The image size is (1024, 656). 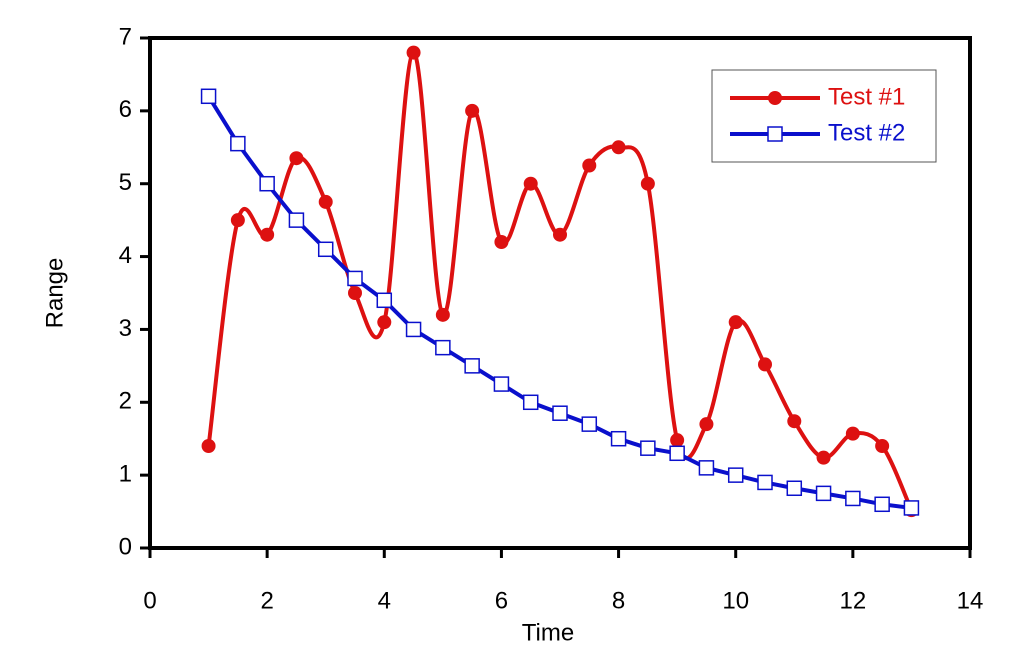 What do you see at coordinates (125, 255) in the screenshot?
I see `y-tick-label: 4` at bounding box center [125, 255].